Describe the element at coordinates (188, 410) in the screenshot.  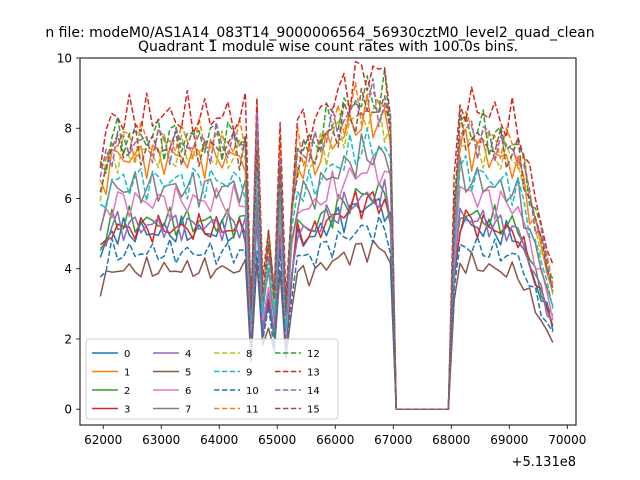
I see `legend-label-7: 7` at that location.